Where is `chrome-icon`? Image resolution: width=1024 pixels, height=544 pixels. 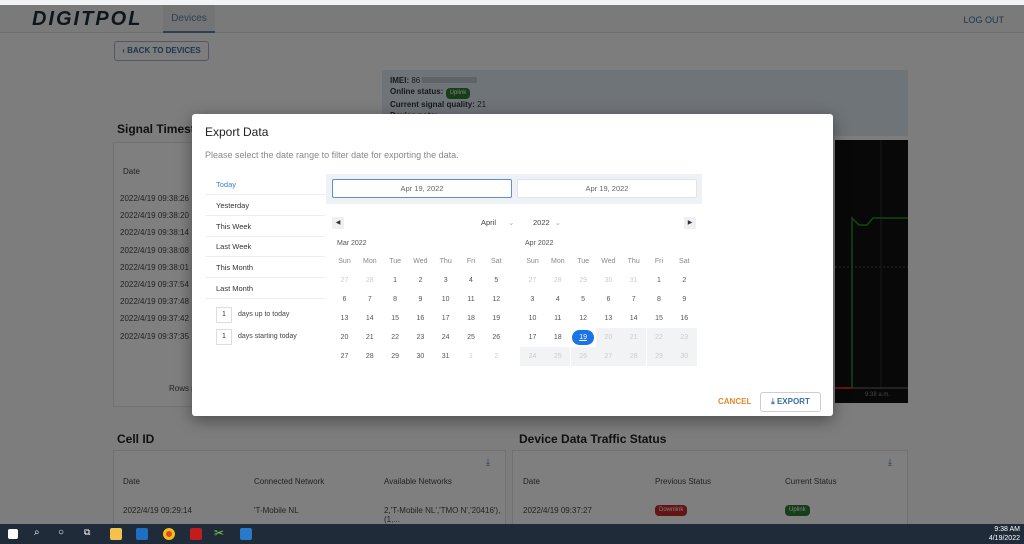 chrome-icon is located at coordinates (169, 534).